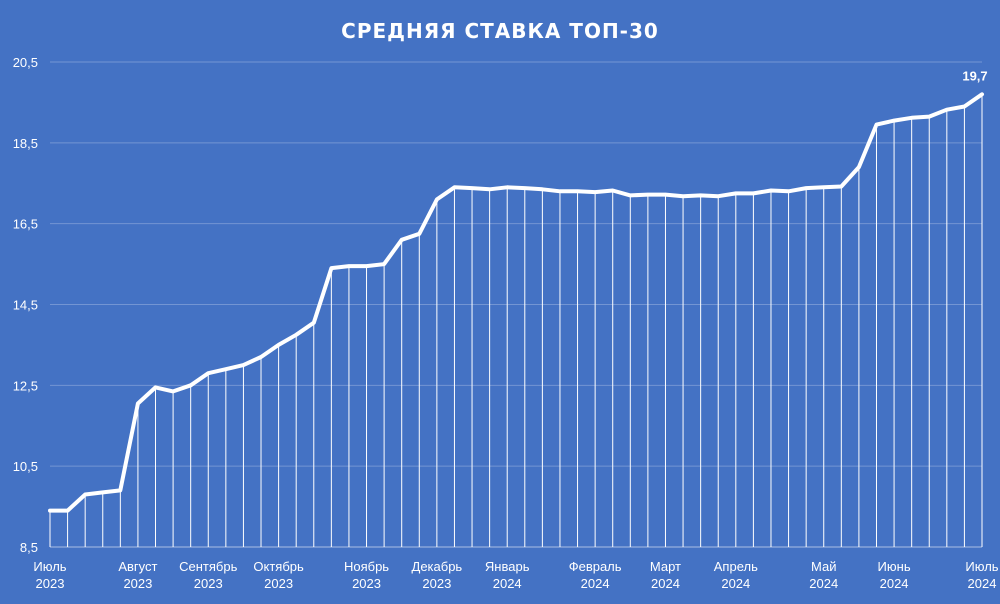 The image size is (1000, 604). Describe the element at coordinates (29, 547) in the screenshot. I see `y-tick-label: 8,5` at that location.